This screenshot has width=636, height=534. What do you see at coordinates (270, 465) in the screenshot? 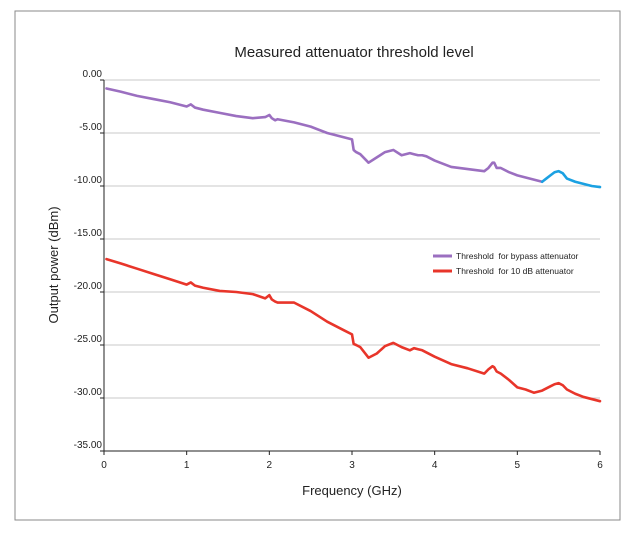
I see `x-tick-label-2: 2` at bounding box center [270, 465].